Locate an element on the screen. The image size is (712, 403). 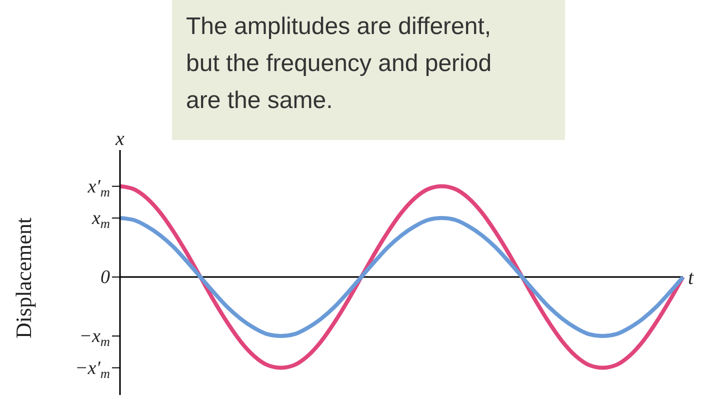
text: x is located at coordinates (120, 139).